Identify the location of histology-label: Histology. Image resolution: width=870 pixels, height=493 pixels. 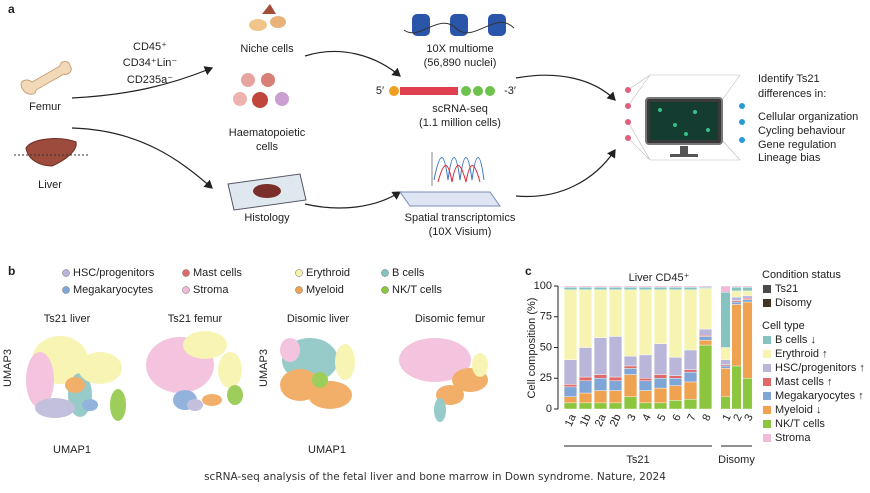
(267, 218).